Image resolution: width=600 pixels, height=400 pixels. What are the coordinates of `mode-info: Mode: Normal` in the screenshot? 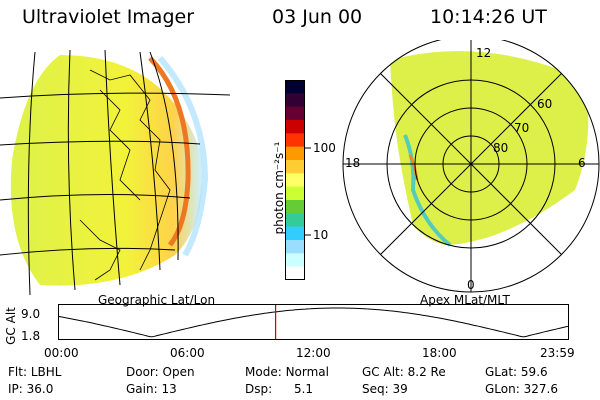 It's located at (287, 372).